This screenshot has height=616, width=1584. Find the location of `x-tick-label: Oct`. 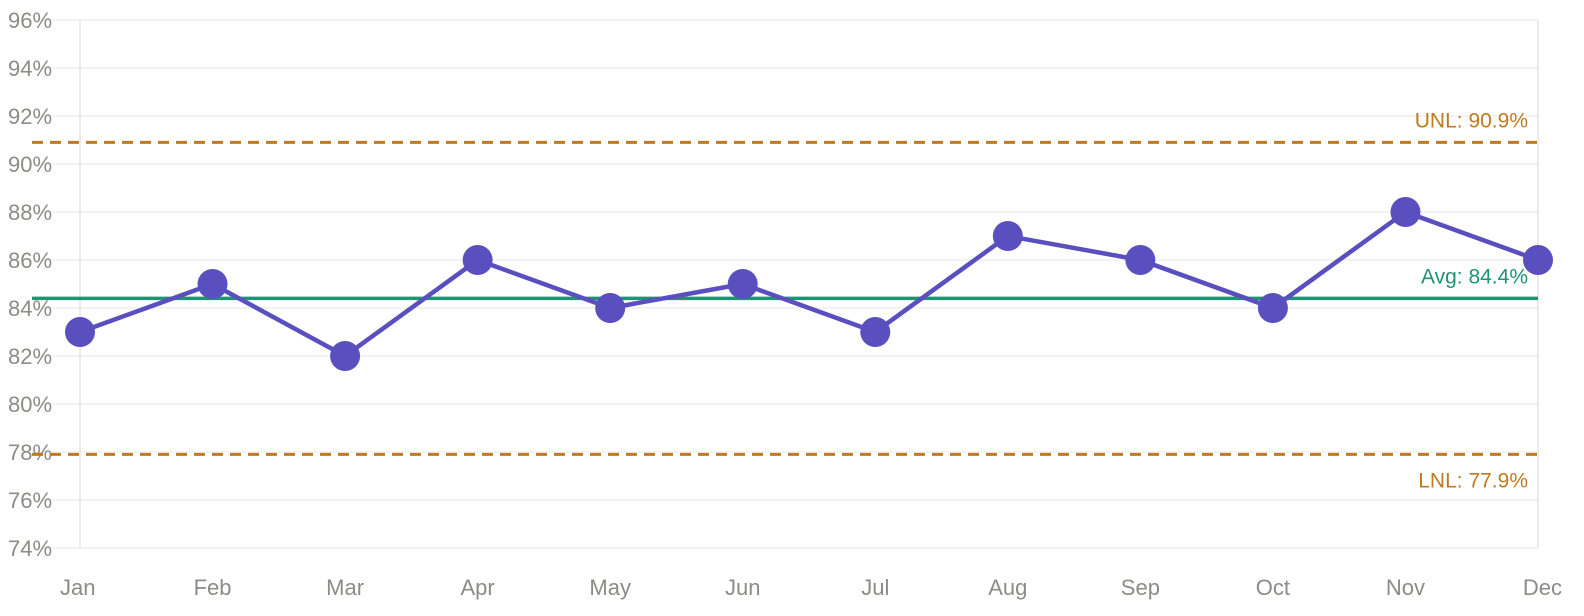

x-tick-label: Oct is located at coordinates (1273, 587).